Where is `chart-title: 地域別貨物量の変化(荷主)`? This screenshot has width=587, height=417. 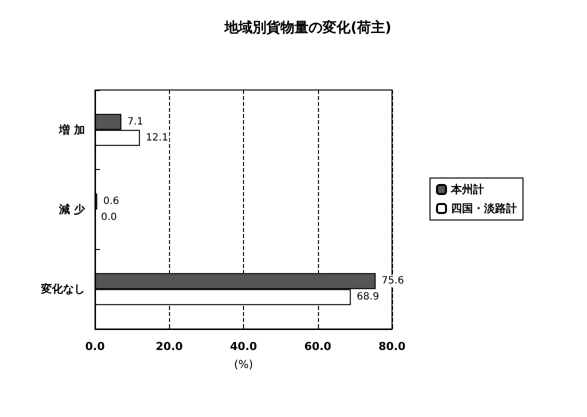
chart-title: 地域別貨物量の変化(荷主) is located at coordinates (308, 27).